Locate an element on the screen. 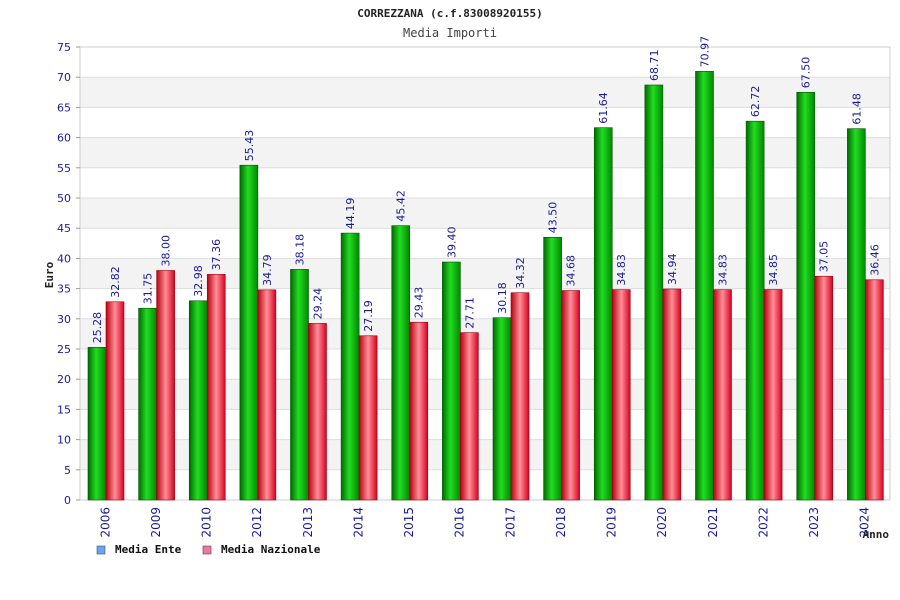  y-tick-label: 40 is located at coordinates (64, 258).